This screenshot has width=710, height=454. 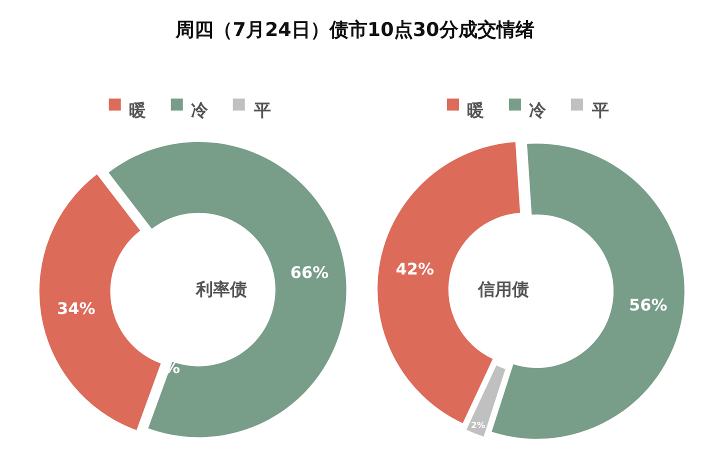 What do you see at coordinates (354, 30) in the screenshot?
I see `chart-title: 周四（7月24日）债市10点30分成交情绪` at bounding box center [354, 30].